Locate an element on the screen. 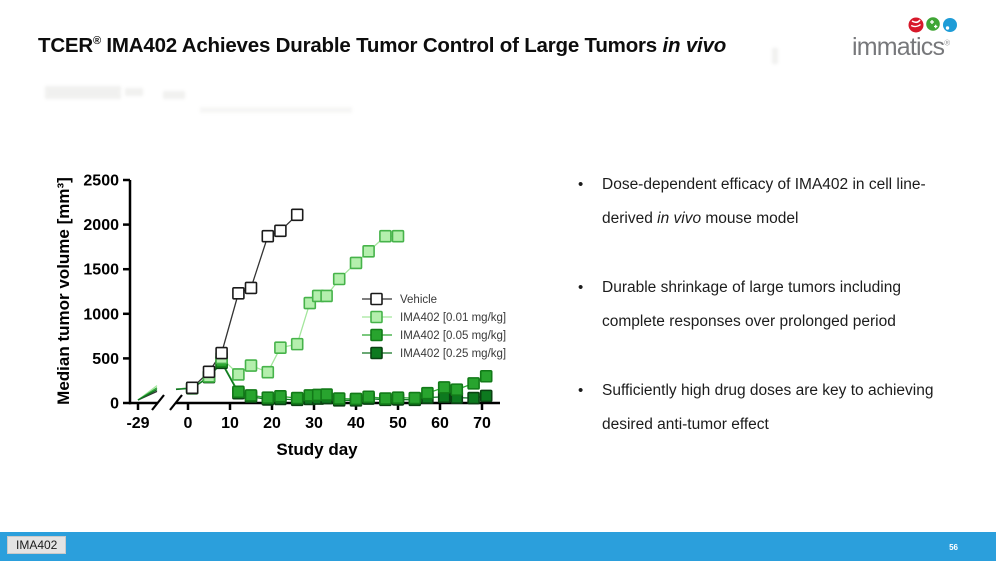 The width and height of the screenshot is (996, 561). footer-bar is located at coordinates (498, 546).